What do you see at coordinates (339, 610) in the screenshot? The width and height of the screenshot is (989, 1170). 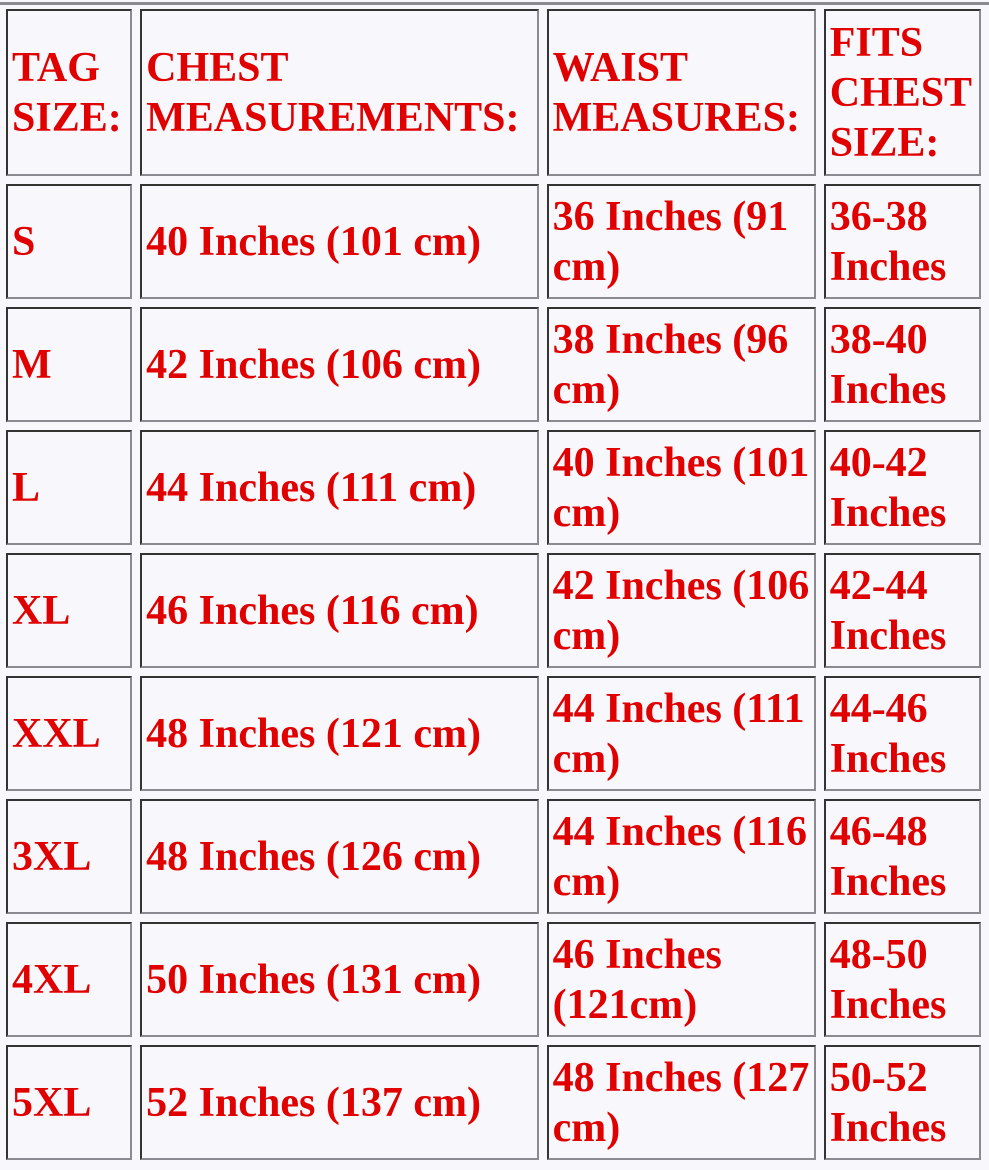 I see `cell-chest: 46 Inches (116 cm)` at bounding box center [339, 610].